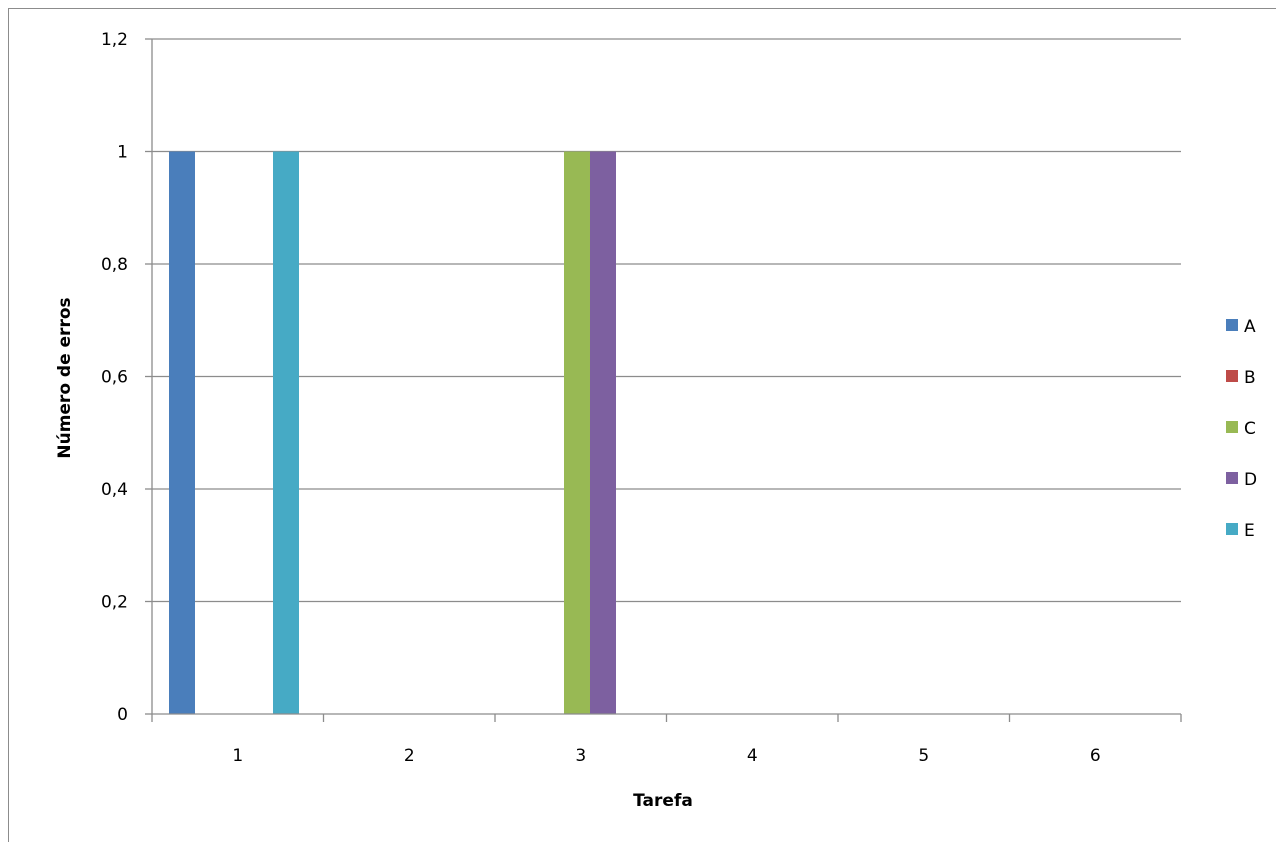  Describe the element at coordinates (409, 756) in the screenshot. I see `x-tick-label: 2` at that location.